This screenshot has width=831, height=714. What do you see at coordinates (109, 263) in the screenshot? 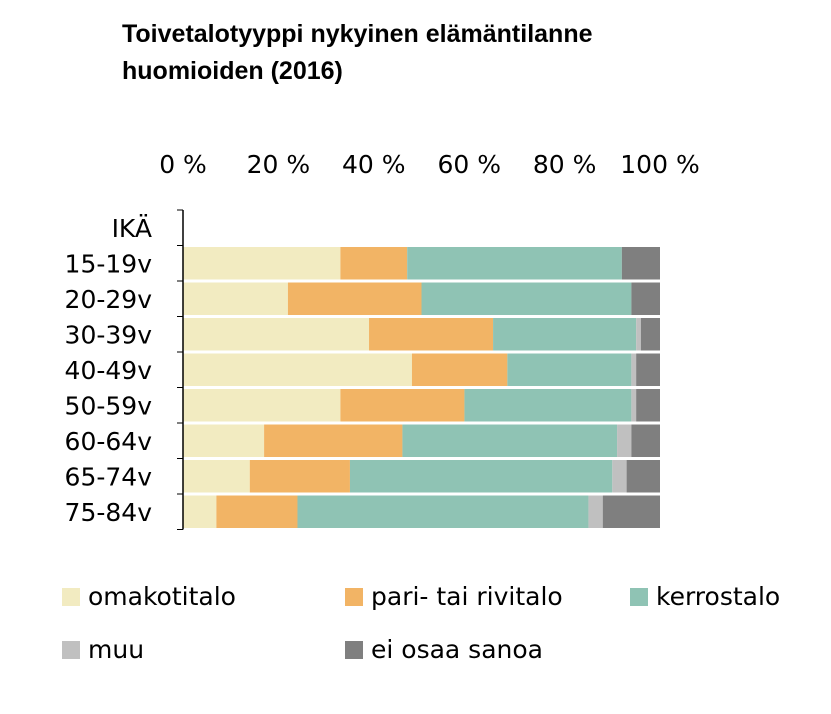
I see `y-tick-label: 15-19v` at bounding box center [109, 263].